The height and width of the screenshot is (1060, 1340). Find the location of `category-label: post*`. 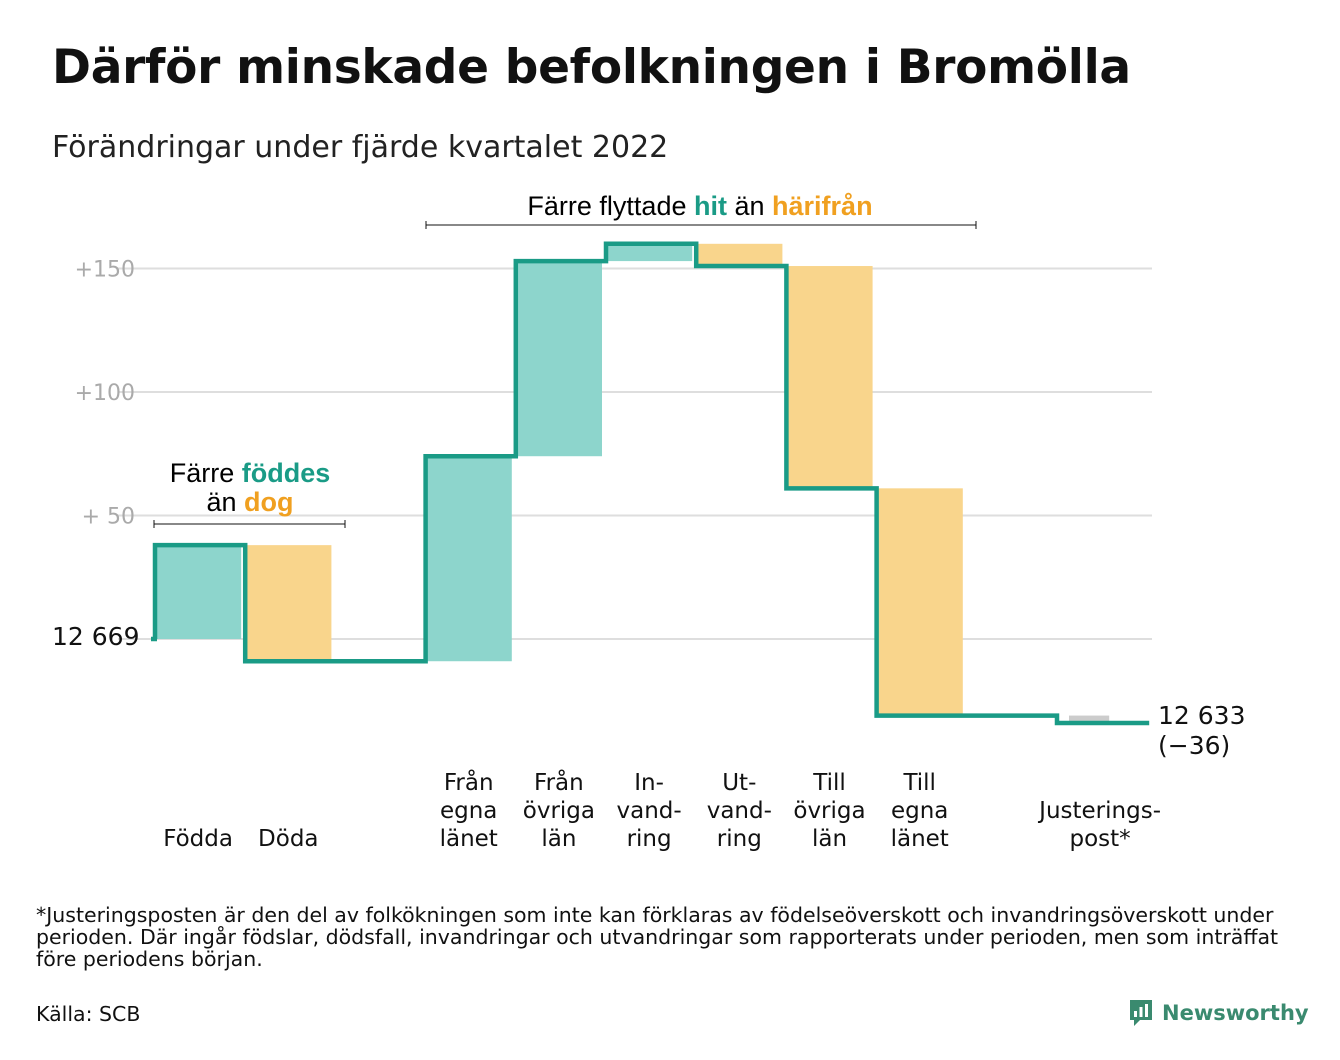

category-label: post* is located at coordinates (1100, 839).